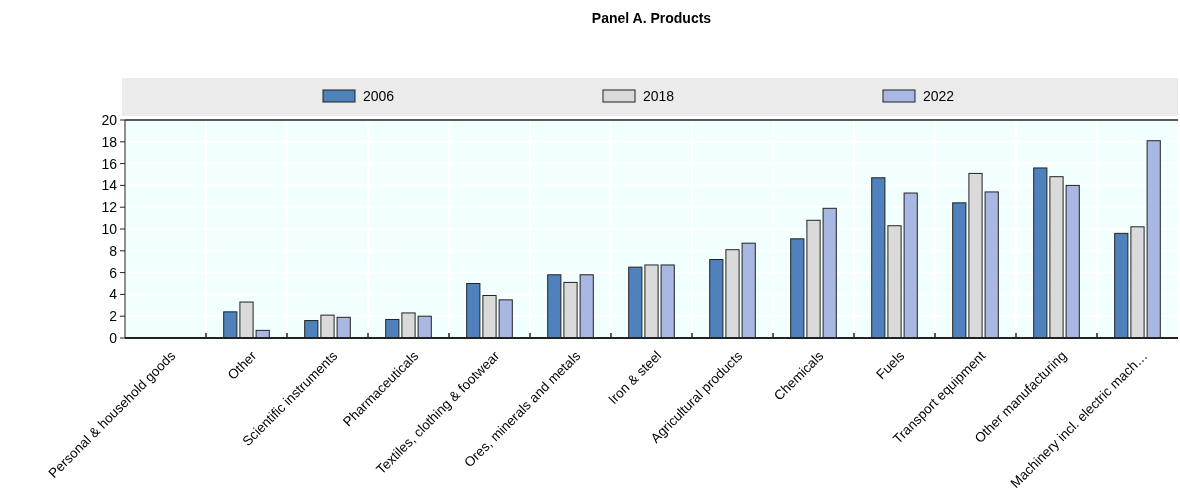 This screenshot has height=504, width=1180. What do you see at coordinates (659, 96) in the screenshot?
I see `legend-label: 2018` at bounding box center [659, 96].